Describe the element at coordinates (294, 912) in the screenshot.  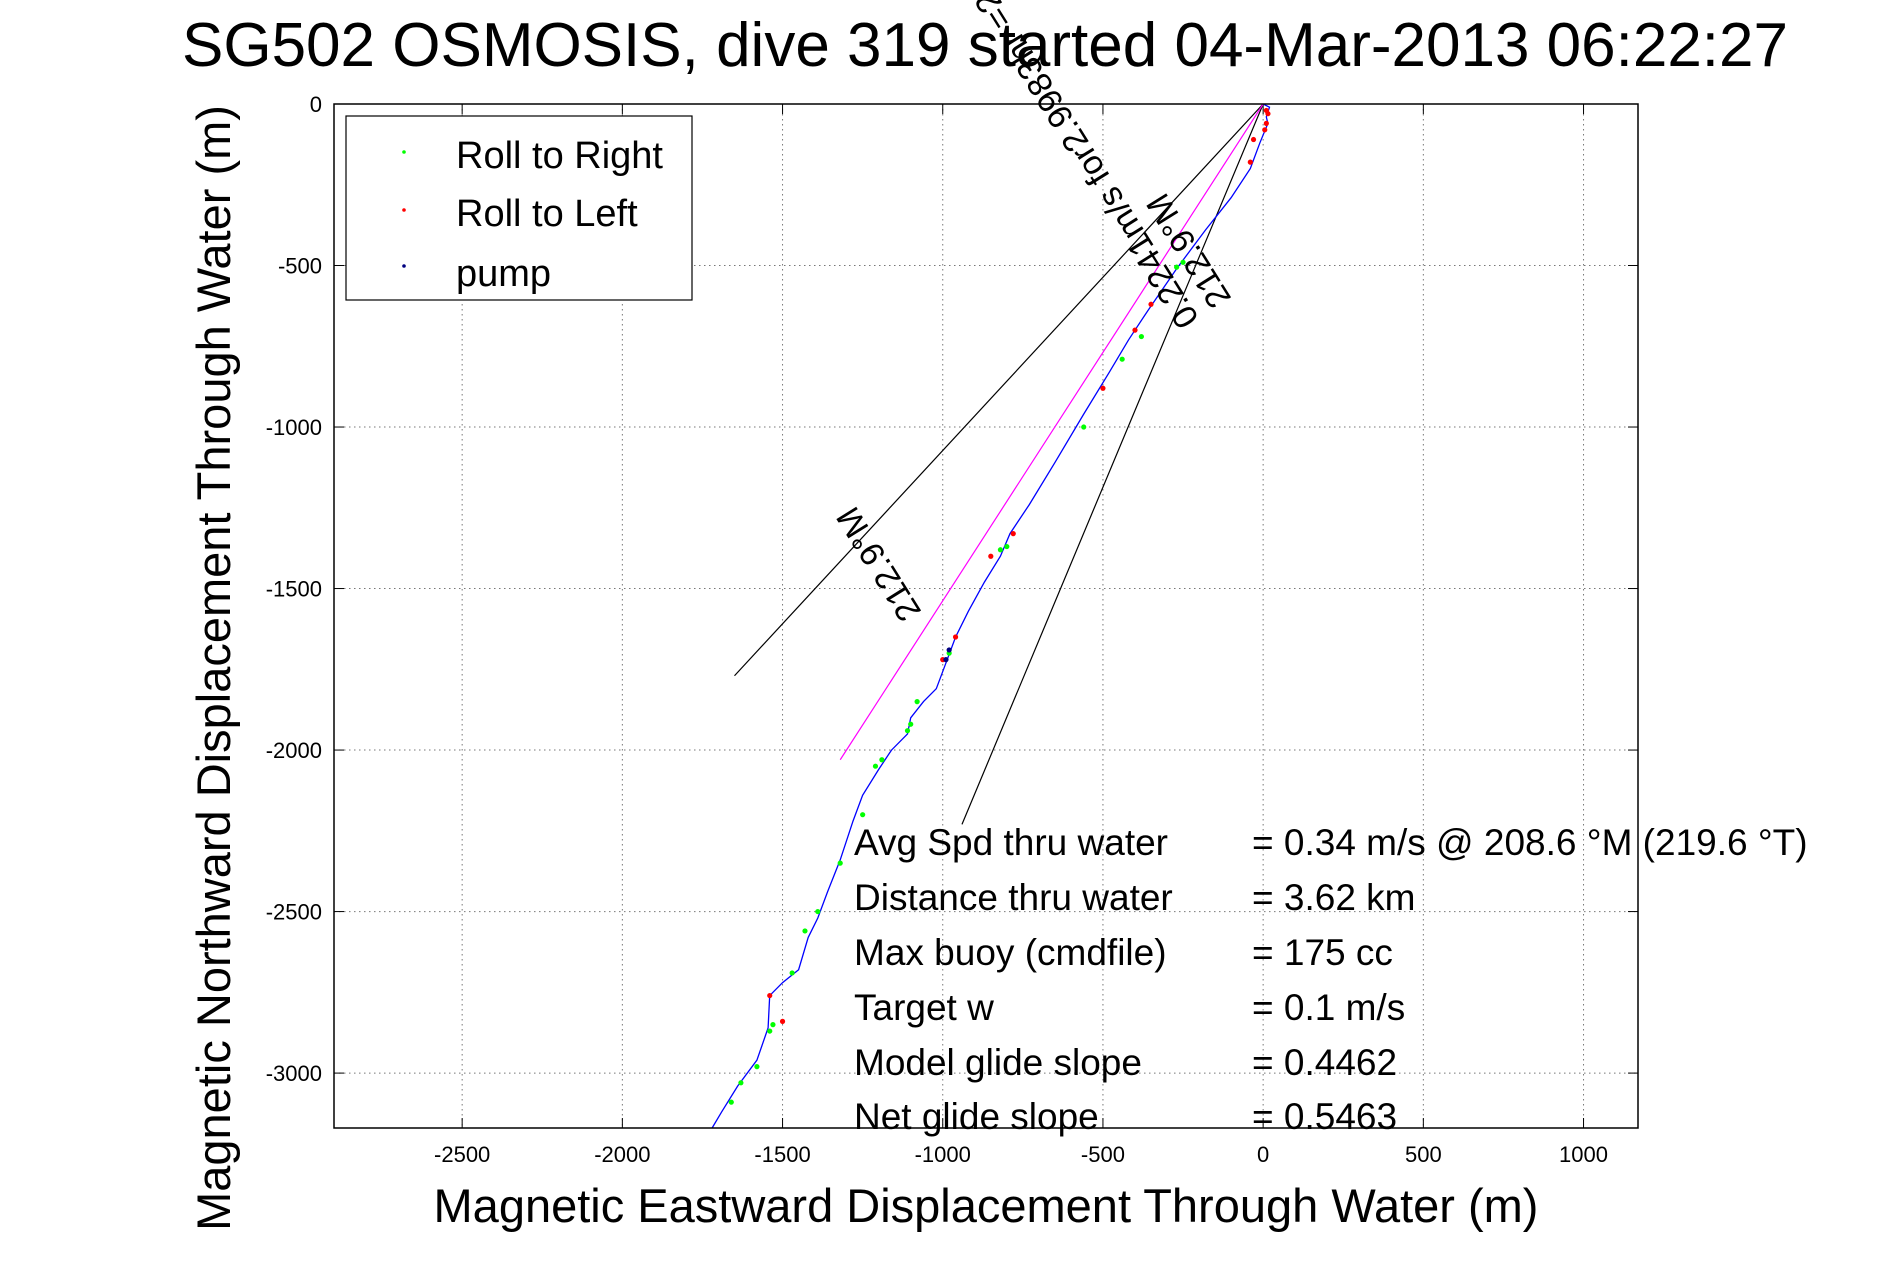
I see `y-tick-label: -2500` at that location.